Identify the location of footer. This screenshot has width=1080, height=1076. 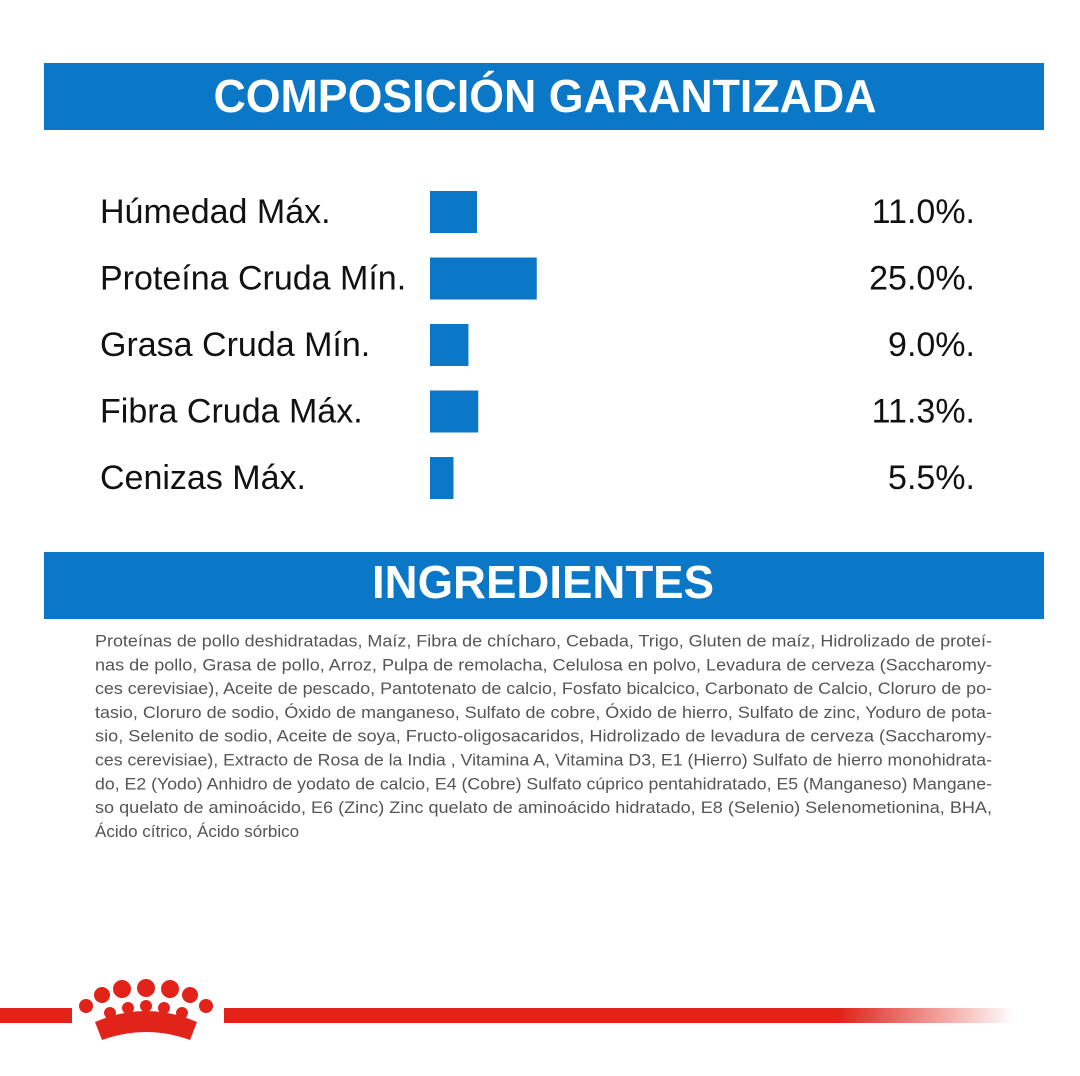
(507, 1009).